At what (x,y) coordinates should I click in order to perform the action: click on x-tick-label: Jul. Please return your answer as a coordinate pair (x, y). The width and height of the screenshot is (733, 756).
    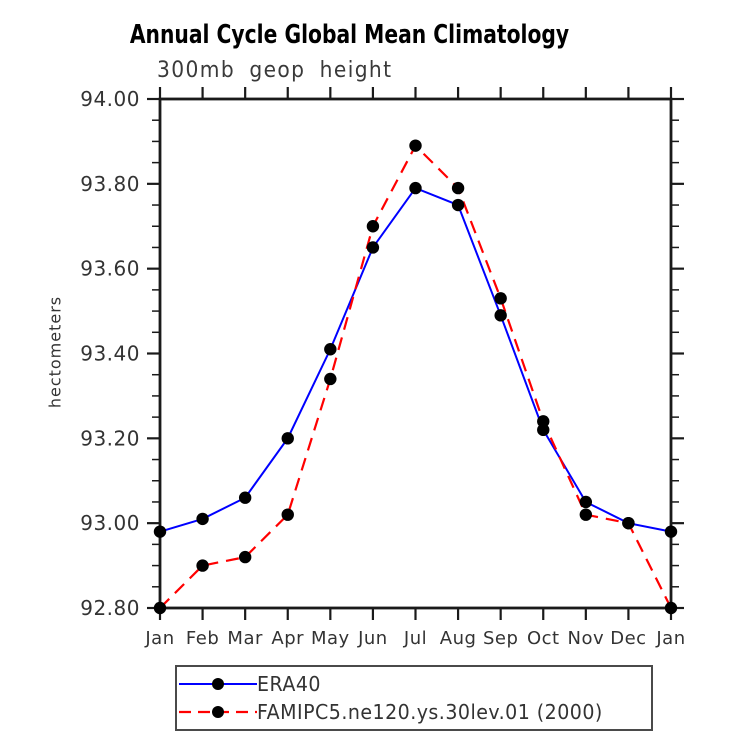
    Looking at the image, I should click on (415, 638).